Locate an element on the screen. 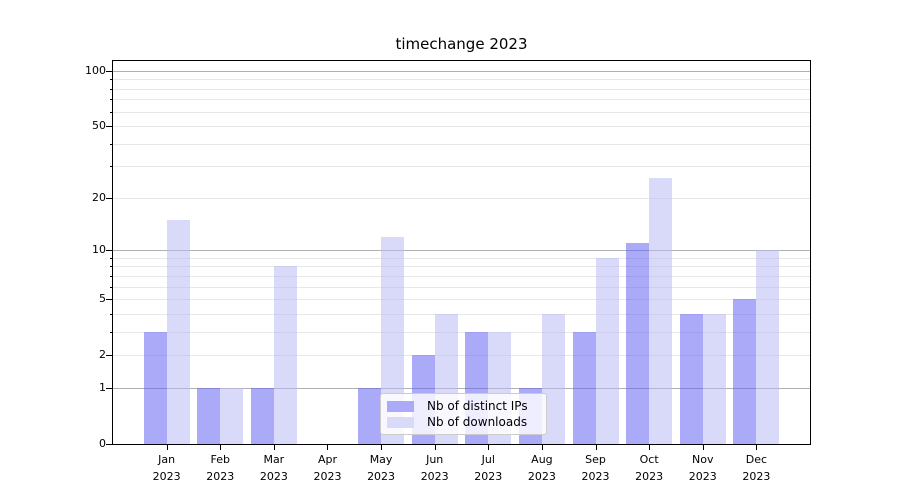  x-tick-label: Jan 2023 is located at coordinates (167, 468).